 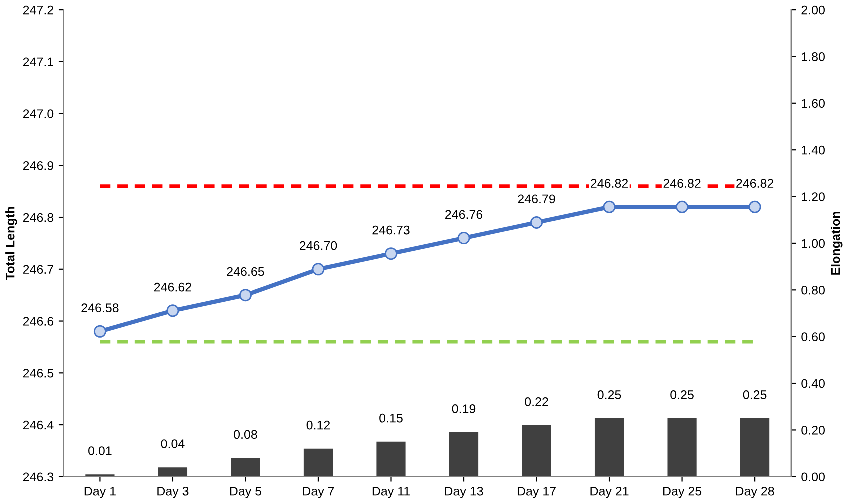 I want to click on y2-tick-label: 1.20, so click(x=813, y=197).